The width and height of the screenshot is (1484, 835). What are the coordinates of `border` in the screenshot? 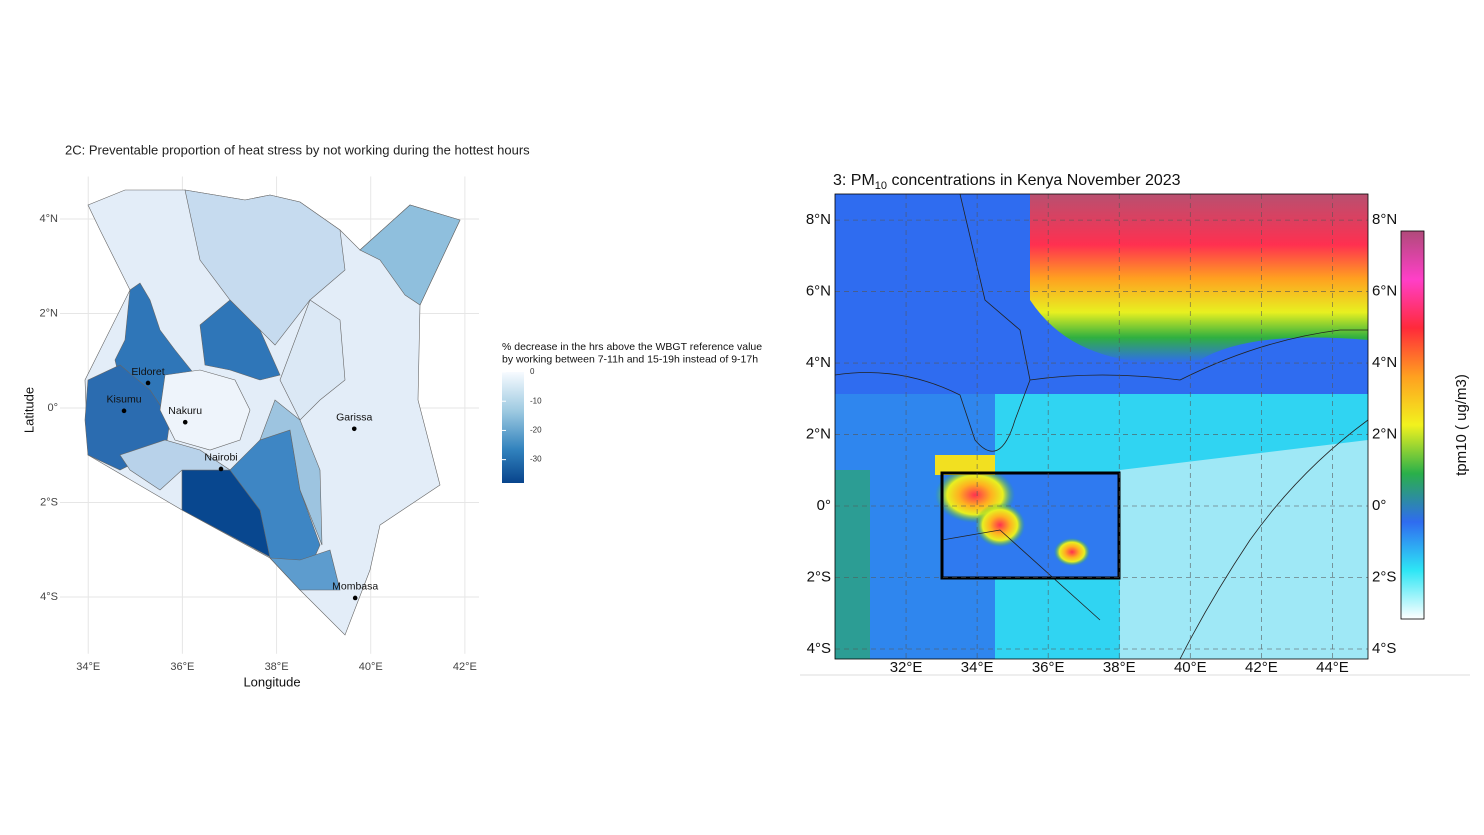 It's located at (1101, 390).